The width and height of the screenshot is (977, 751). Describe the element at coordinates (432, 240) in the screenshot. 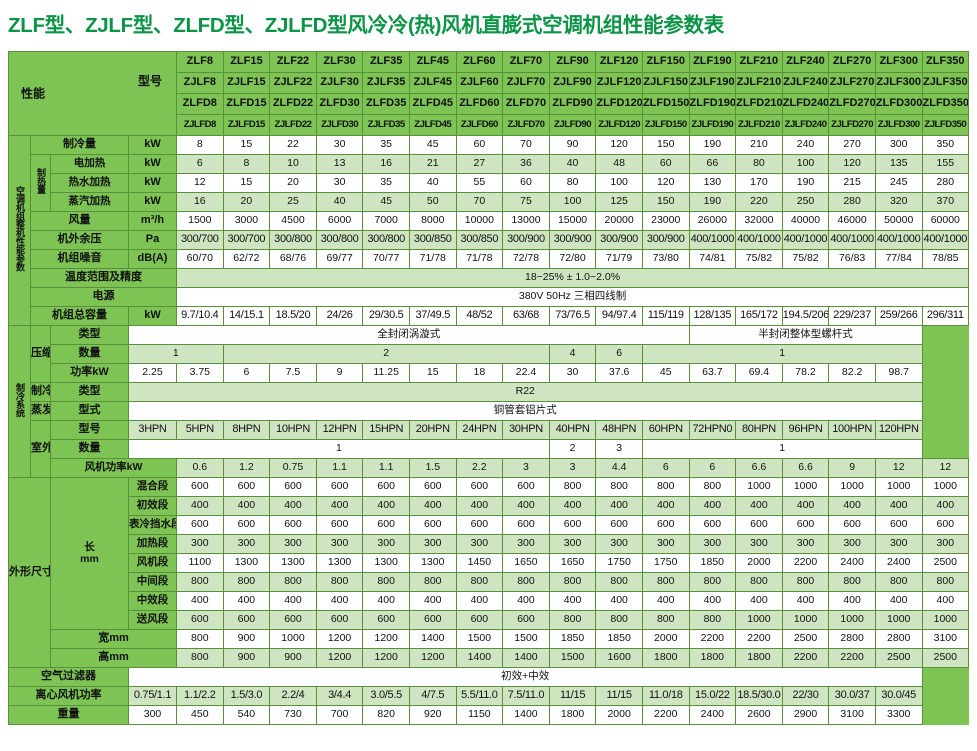

I see `cell-external-pressure-6: 300/850` at that location.